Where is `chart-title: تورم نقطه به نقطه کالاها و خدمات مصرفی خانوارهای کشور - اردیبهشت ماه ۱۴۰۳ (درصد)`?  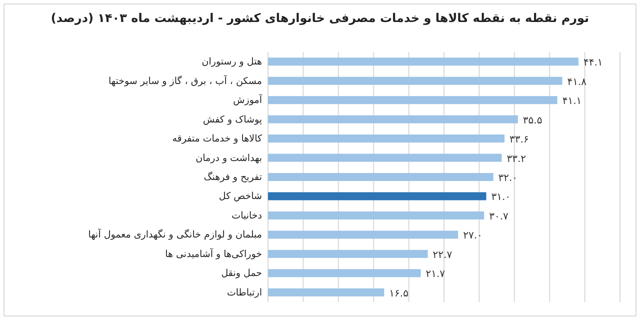 chart-title: تورم نقطه به نقطه کالاها و خدمات مصرفی خانوارهای کشور - اردیبهشت ماه ۱۴۰۳ (درصد) is located at coordinates (320, 18).